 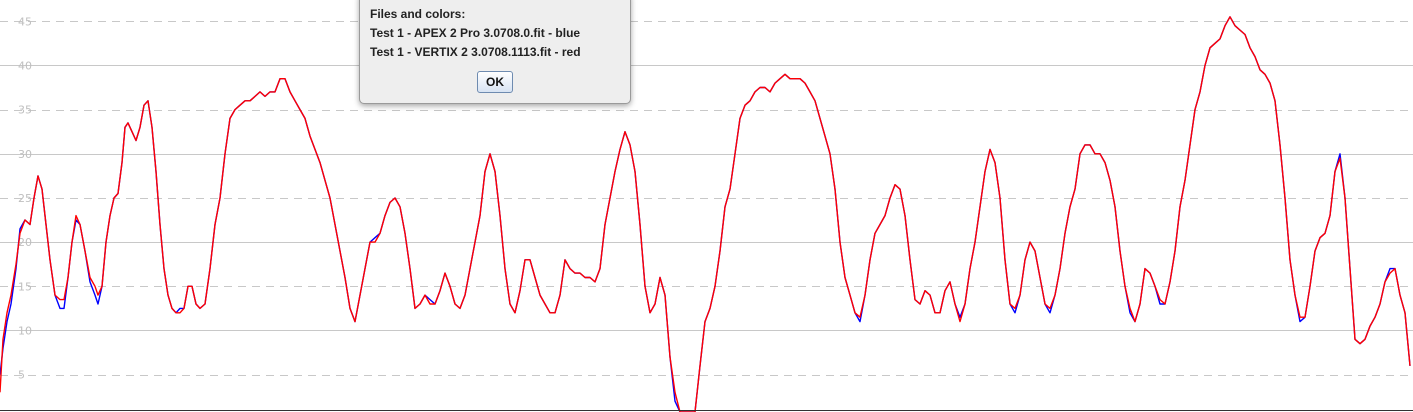 What do you see at coordinates (25, 286) in the screenshot?
I see `y-tick-label: 15` at bounding box center [25, 286].